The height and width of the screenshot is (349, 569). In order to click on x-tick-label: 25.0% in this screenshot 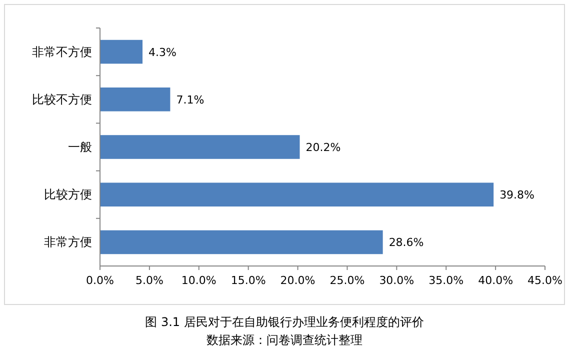, I will do `click(347, 280)`.